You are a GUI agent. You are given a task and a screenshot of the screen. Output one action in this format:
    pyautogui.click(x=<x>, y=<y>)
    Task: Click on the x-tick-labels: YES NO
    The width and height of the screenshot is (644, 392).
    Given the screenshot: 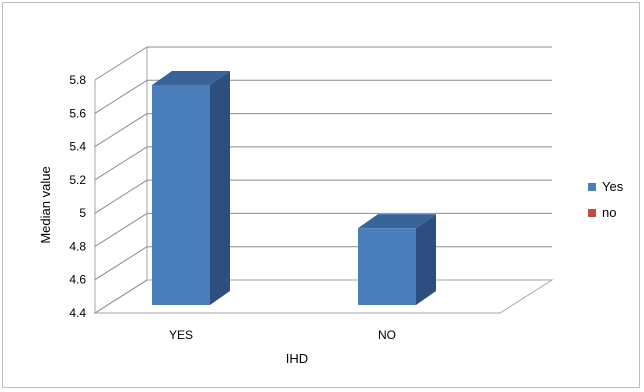 What is the action you would take?
    pyautogui.click(x=282, y=335)
    